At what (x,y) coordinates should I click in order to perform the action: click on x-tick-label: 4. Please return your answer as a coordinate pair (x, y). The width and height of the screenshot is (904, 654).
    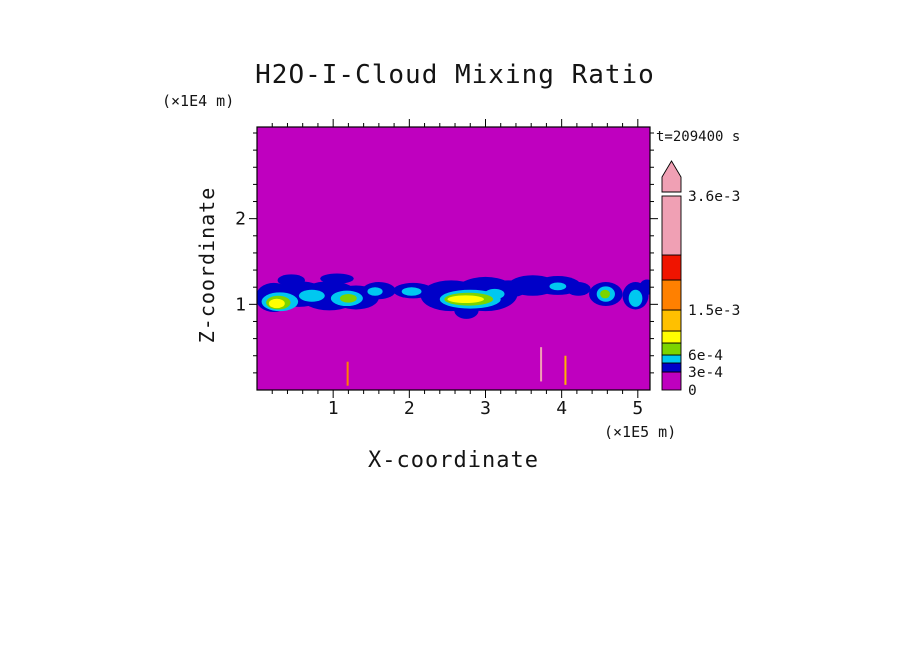
    Looking at the image, I should click on (561, 408).